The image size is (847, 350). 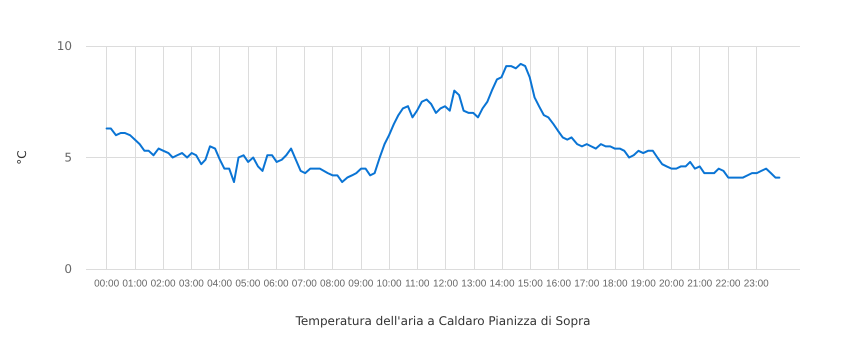 I want to click on x-tick-label: 09:00, so click(x=361, y=284).